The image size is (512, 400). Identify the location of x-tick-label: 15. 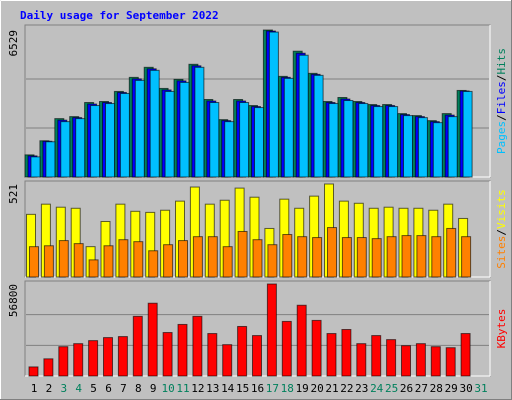
(242, 388).